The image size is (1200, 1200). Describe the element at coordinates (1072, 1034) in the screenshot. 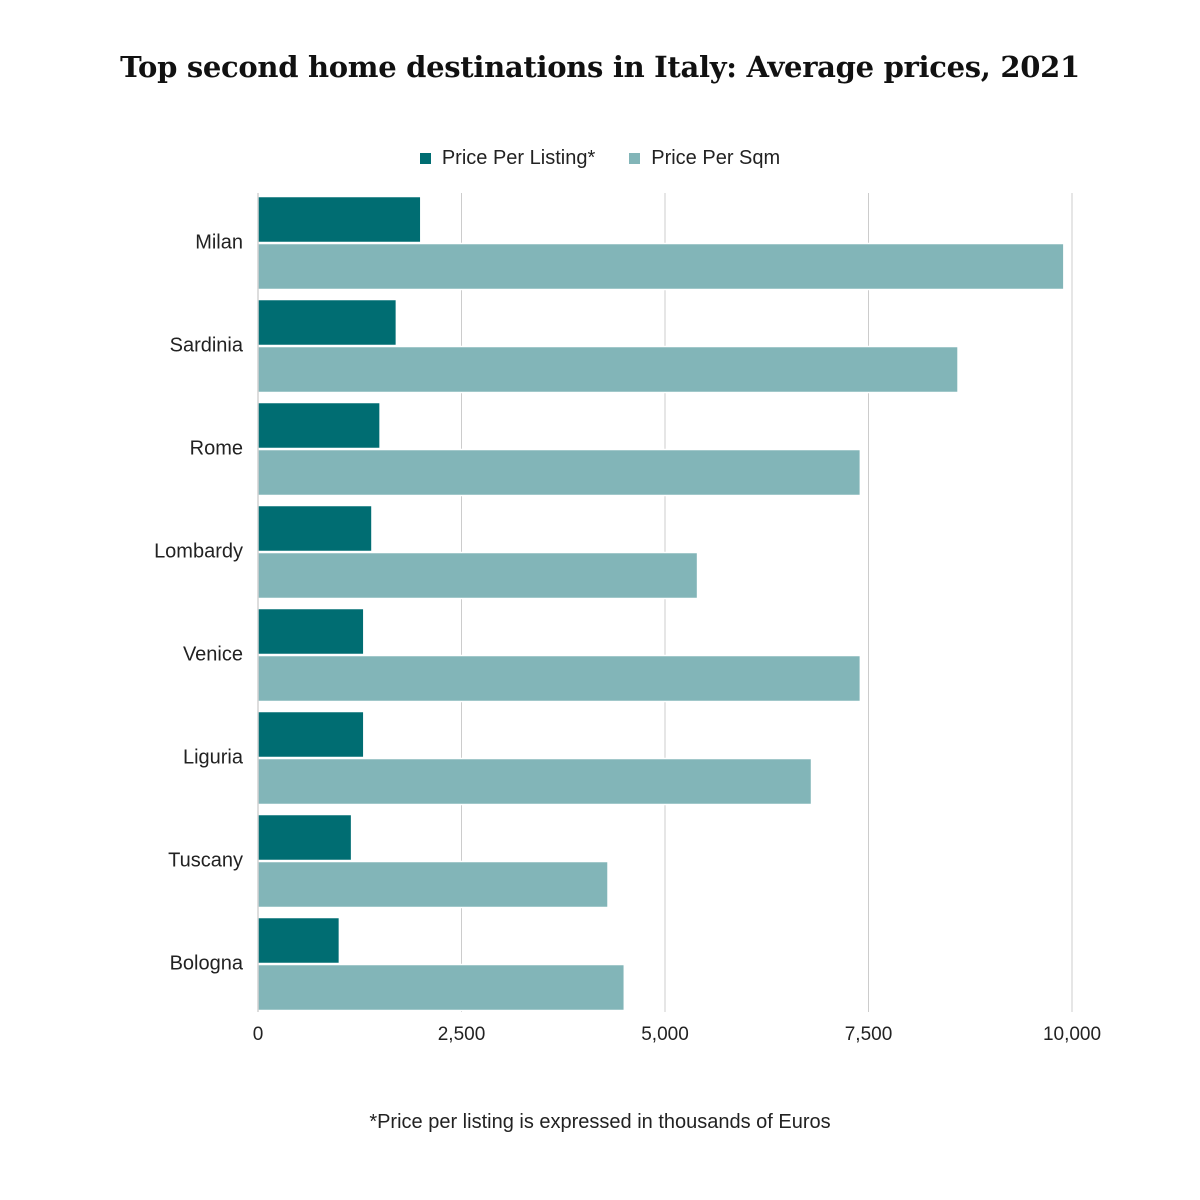

I see `x-tick-label-4: 10,000` at that location.